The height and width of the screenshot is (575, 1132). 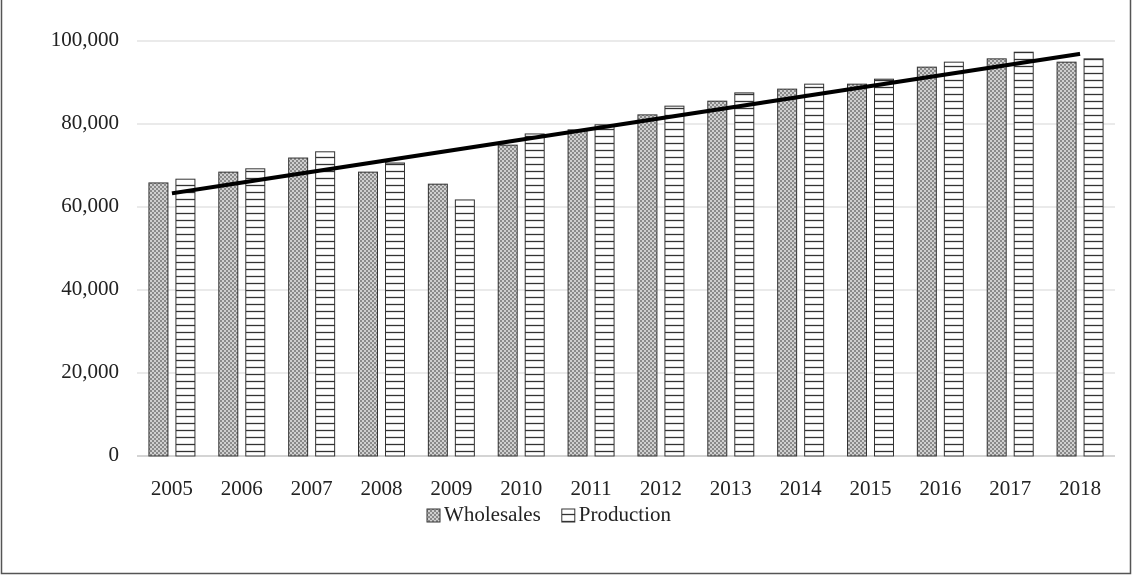 I want to click on y-tick-label: 40,000, so click(x=90, y=288).